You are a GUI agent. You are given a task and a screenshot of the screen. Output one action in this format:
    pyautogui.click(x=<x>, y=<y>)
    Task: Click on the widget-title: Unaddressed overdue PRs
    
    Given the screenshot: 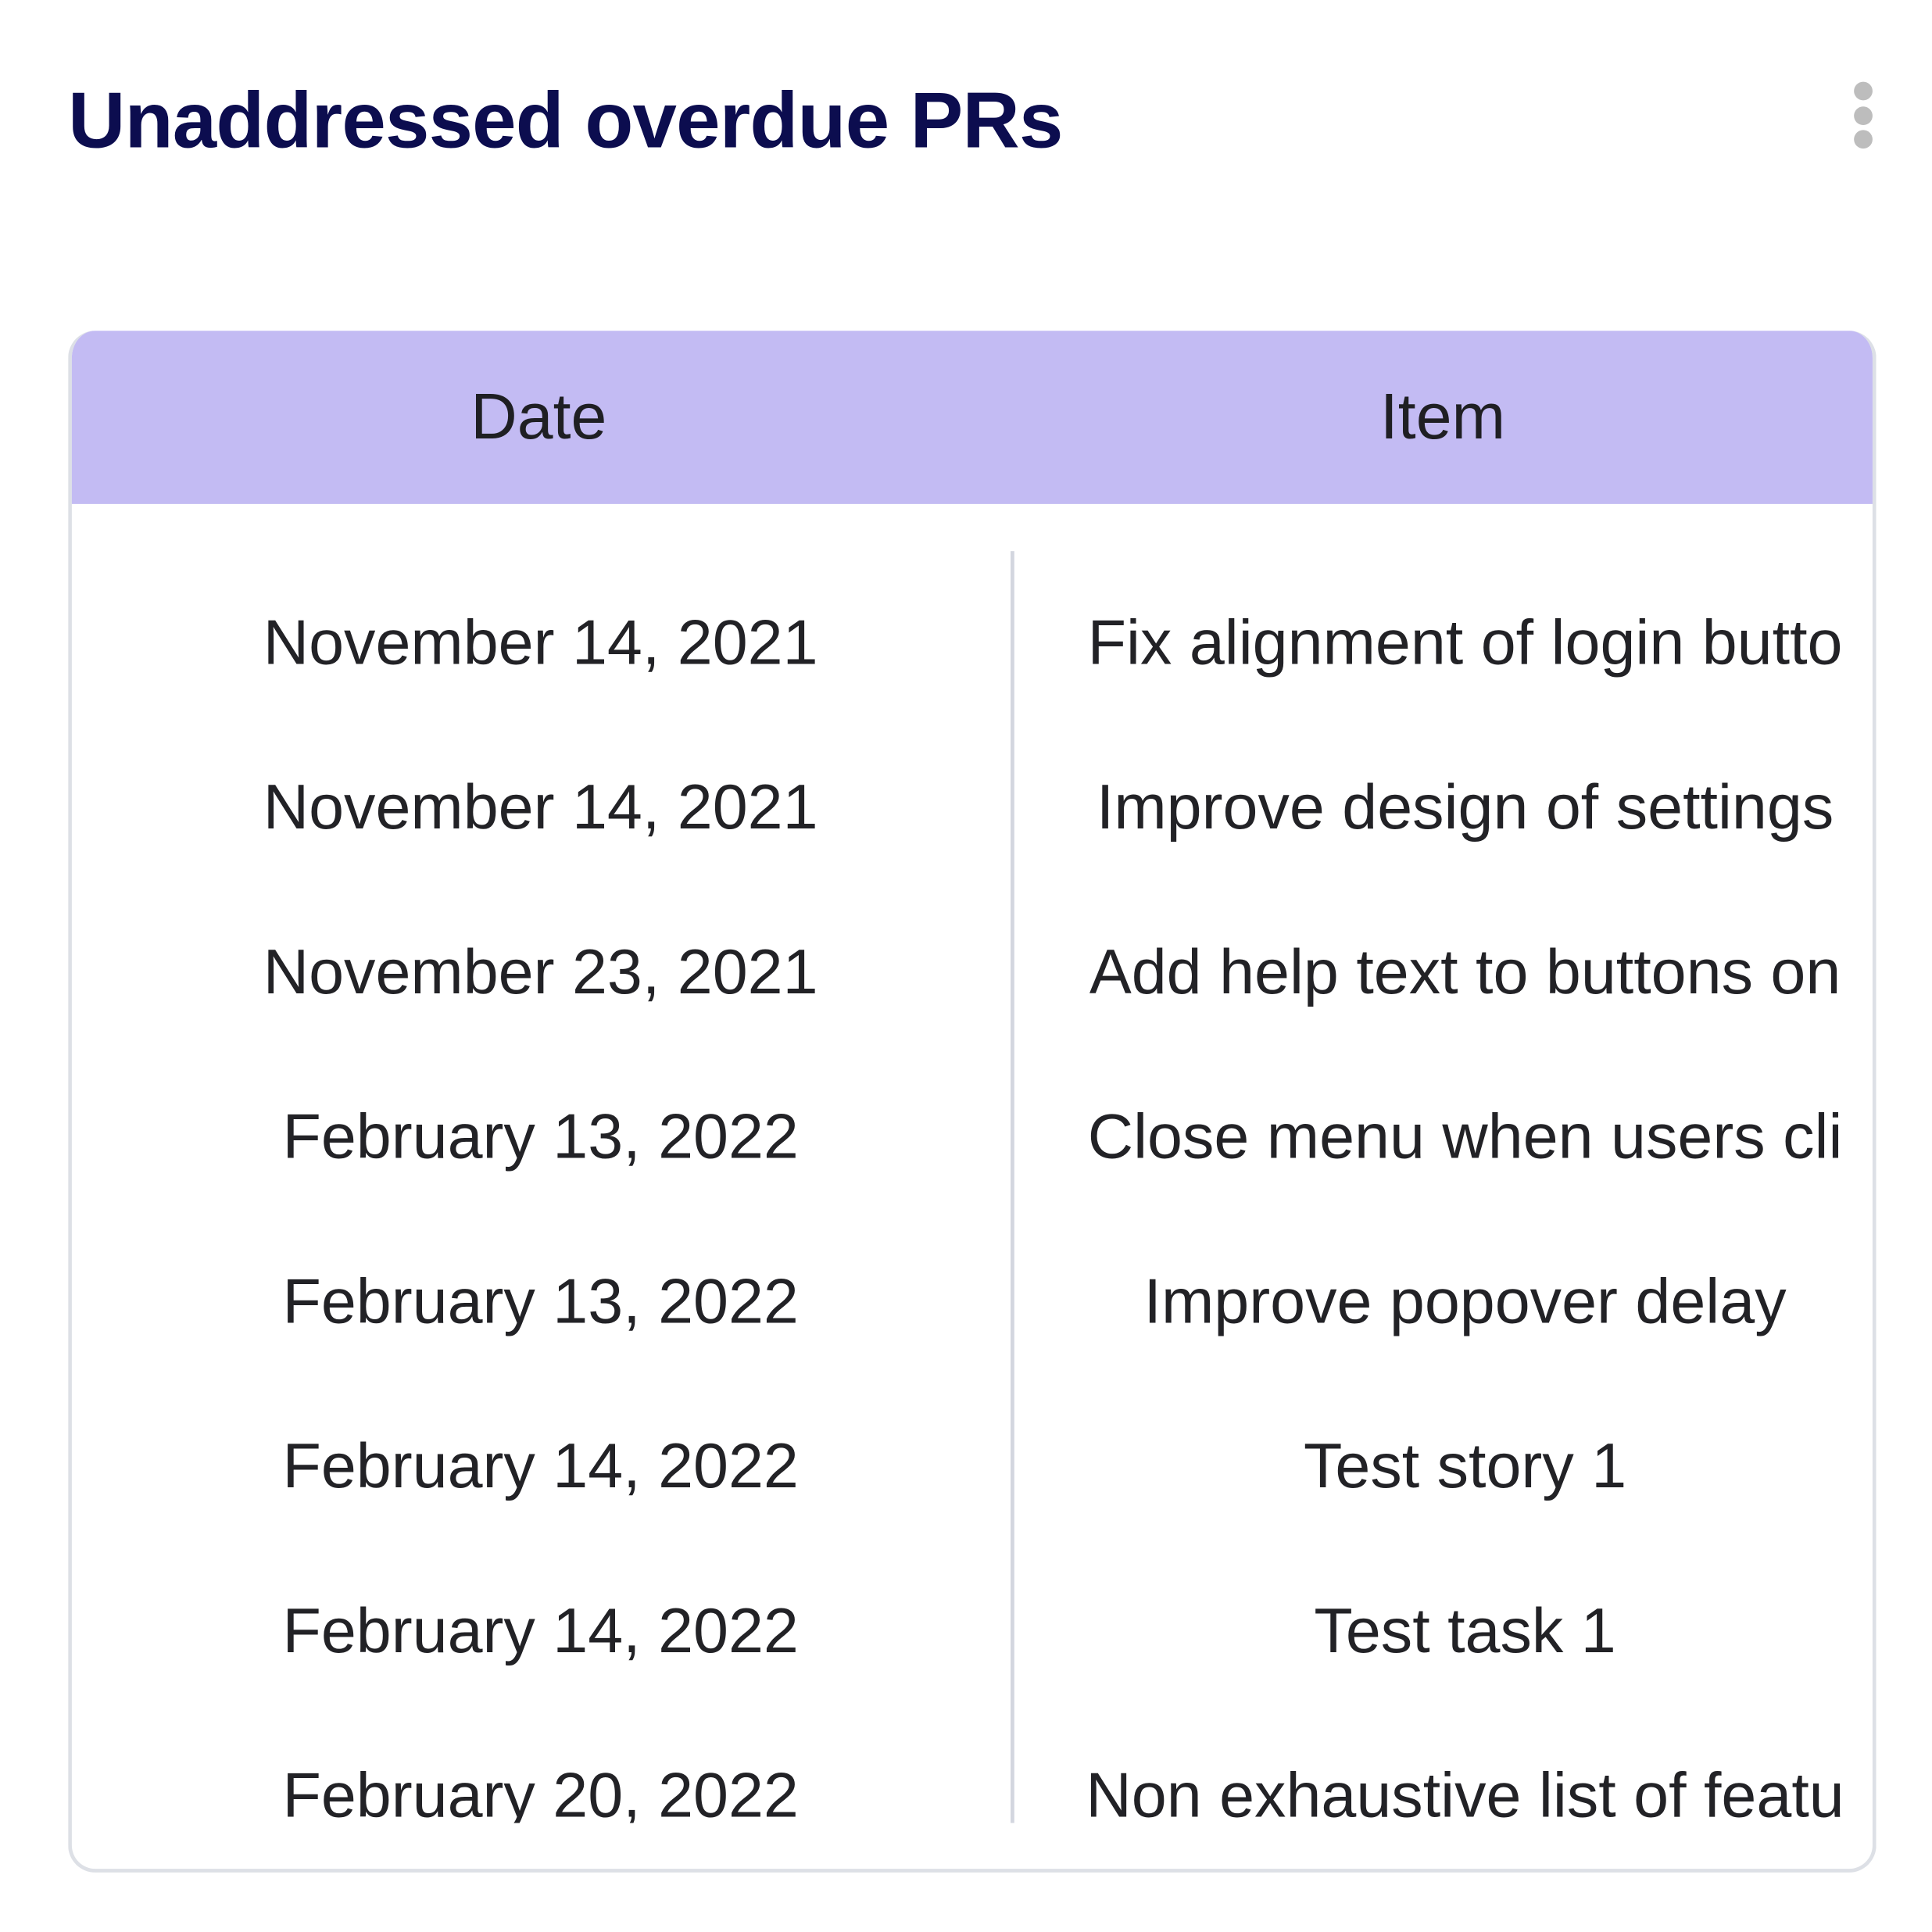 What is the action you would take?
    pyautogui.click(x=565, y=120)
    